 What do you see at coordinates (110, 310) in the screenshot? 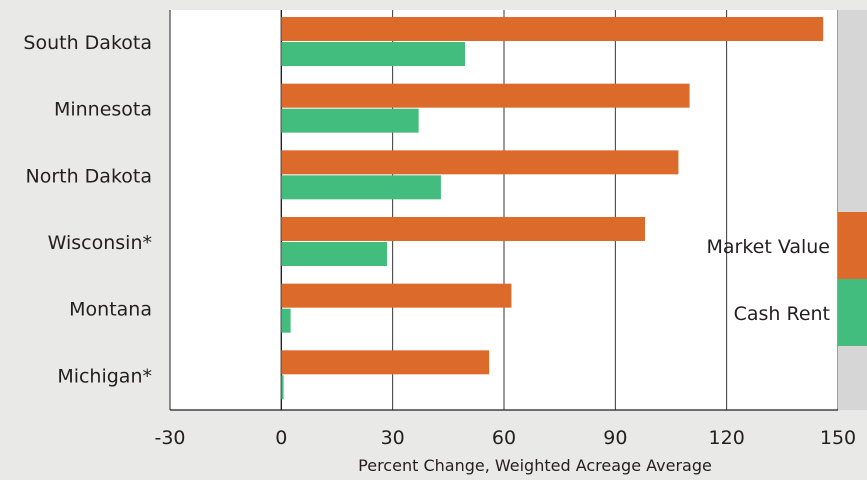
I see `category-label: Montana` at bounding box center [110, 310].